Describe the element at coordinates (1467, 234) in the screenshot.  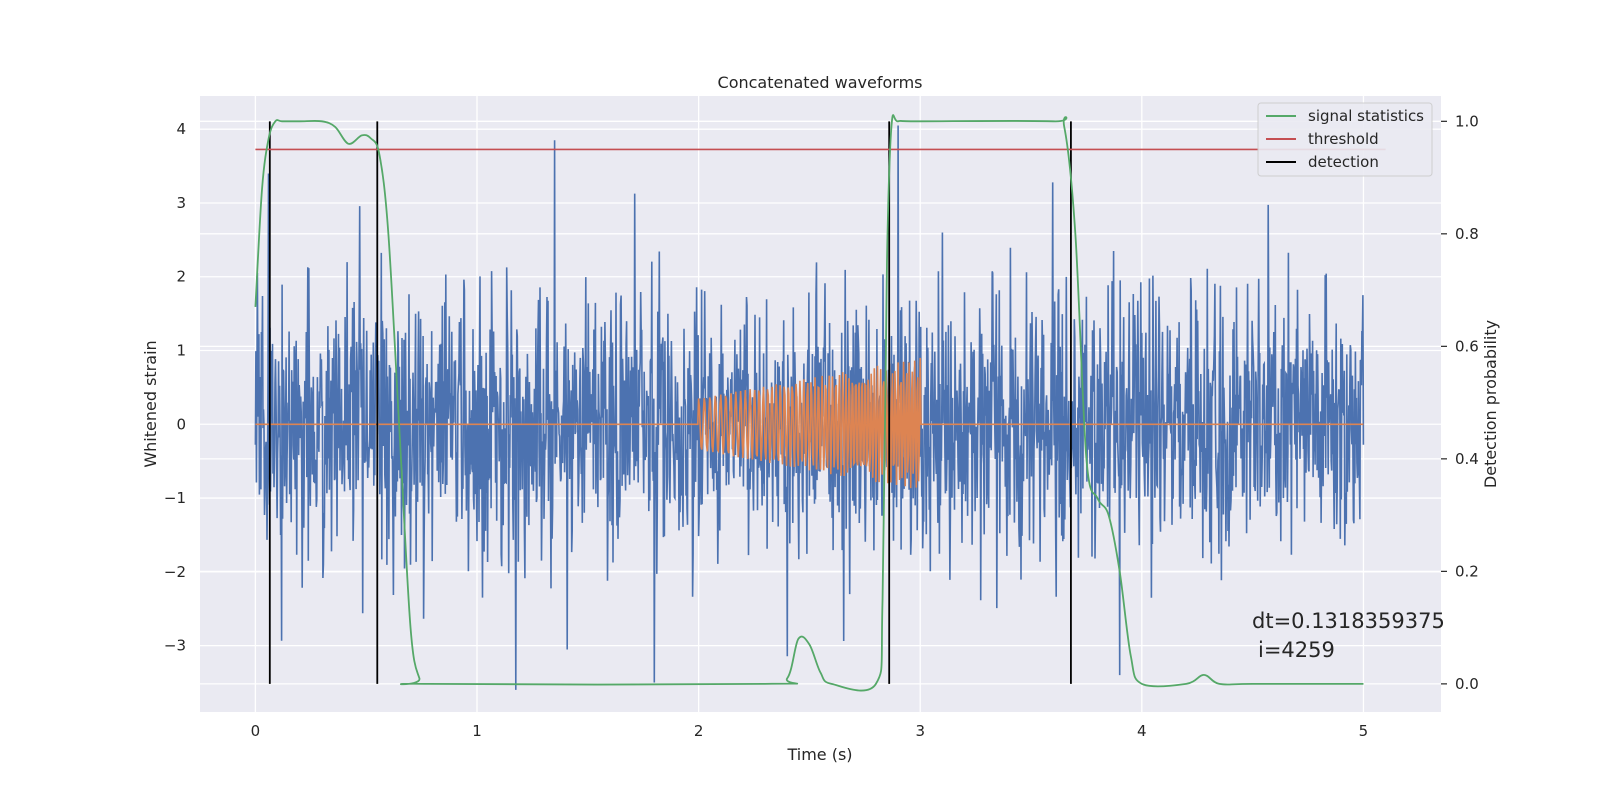
I see `y2-tick-label: 0.8` at that location.